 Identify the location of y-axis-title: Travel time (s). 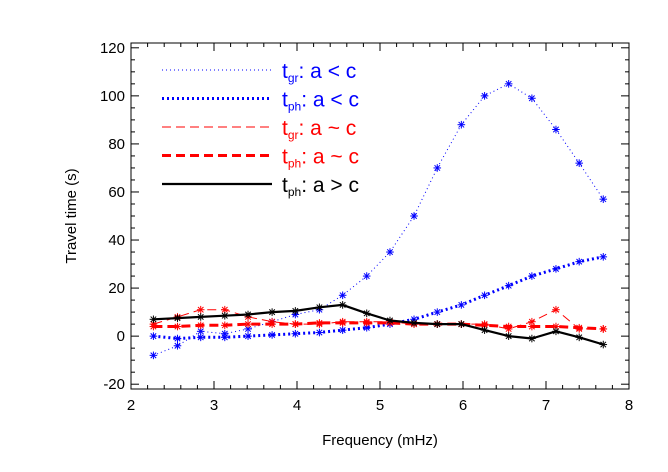
(71, 215).